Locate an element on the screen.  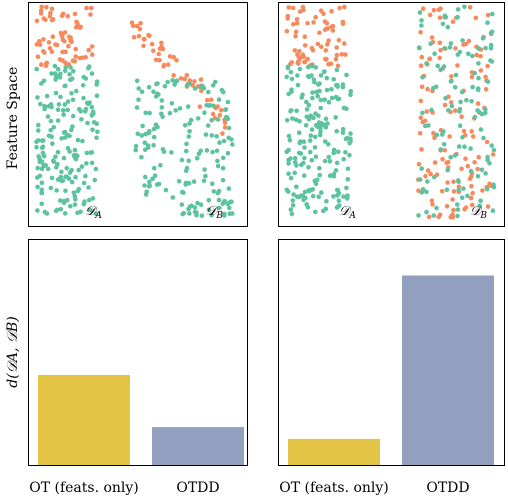
dataset-label-b-sub: B is located at coordinates (219, 216).